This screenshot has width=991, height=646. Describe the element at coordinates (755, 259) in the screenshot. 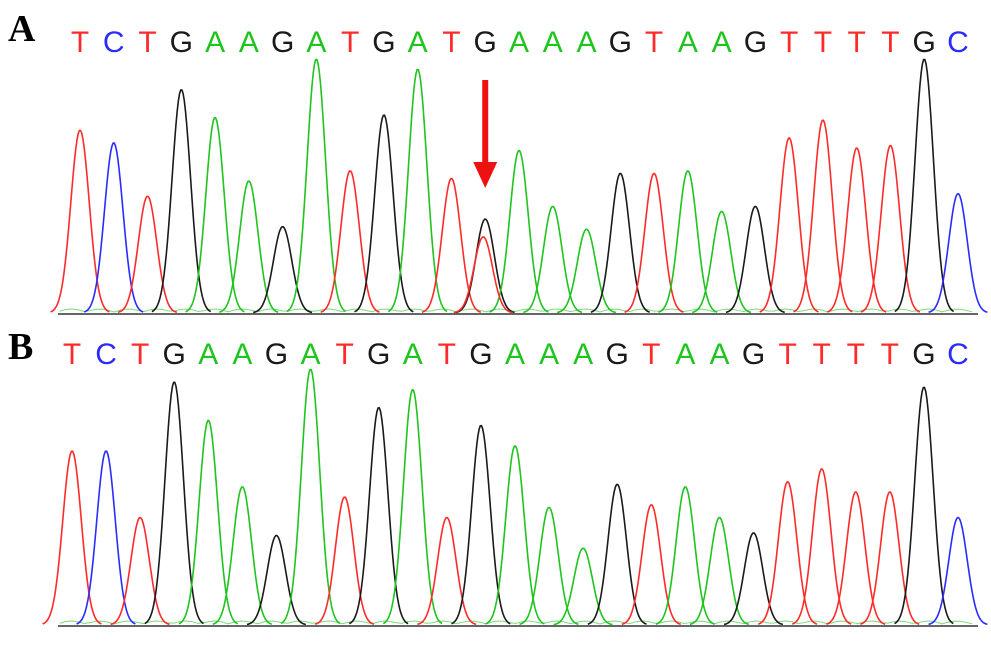

I see `peak-21-G` at that location.